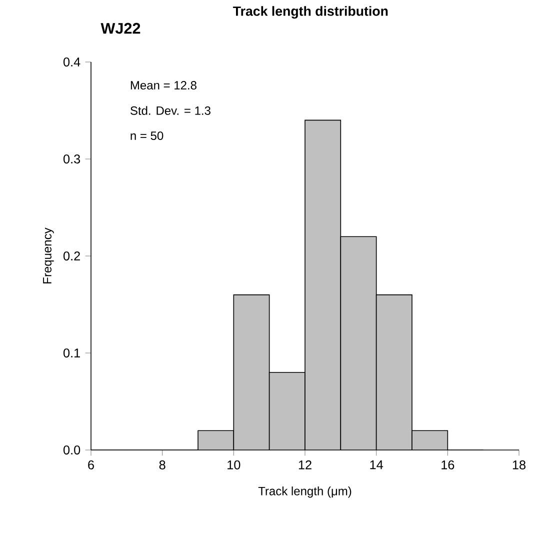 Image resolution: width=534 pixels, height=535 pixels. I want to click on y-axis-title: Frequency, so click(48, 256).